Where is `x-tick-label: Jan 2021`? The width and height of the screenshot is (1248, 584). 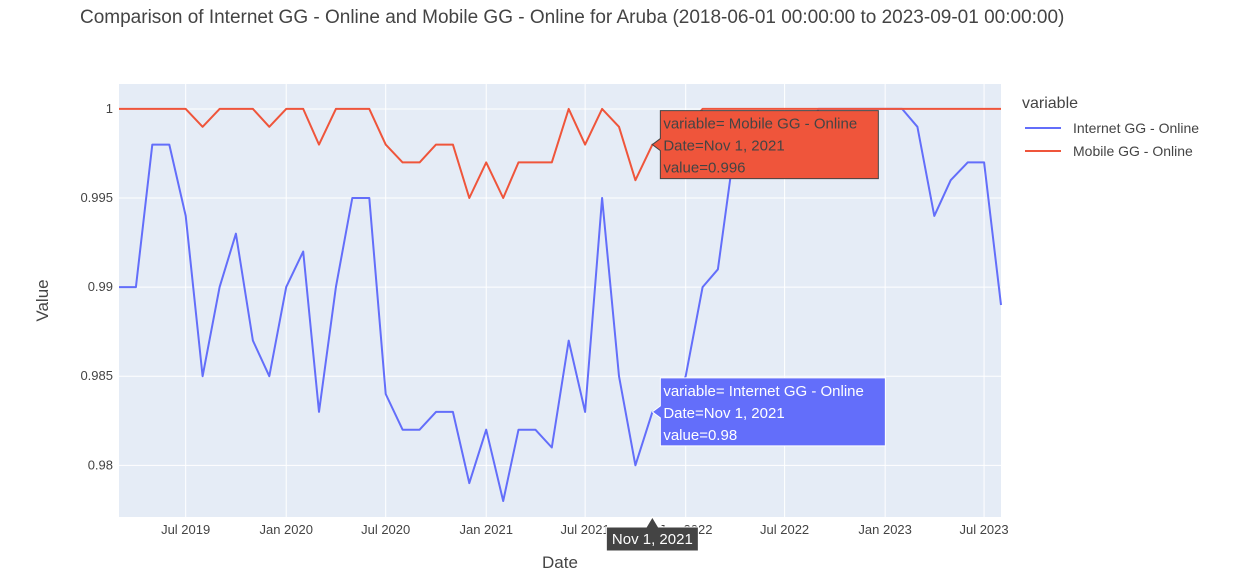 x-tick-label: Jan 2021 is located at coordinates (486, 529).